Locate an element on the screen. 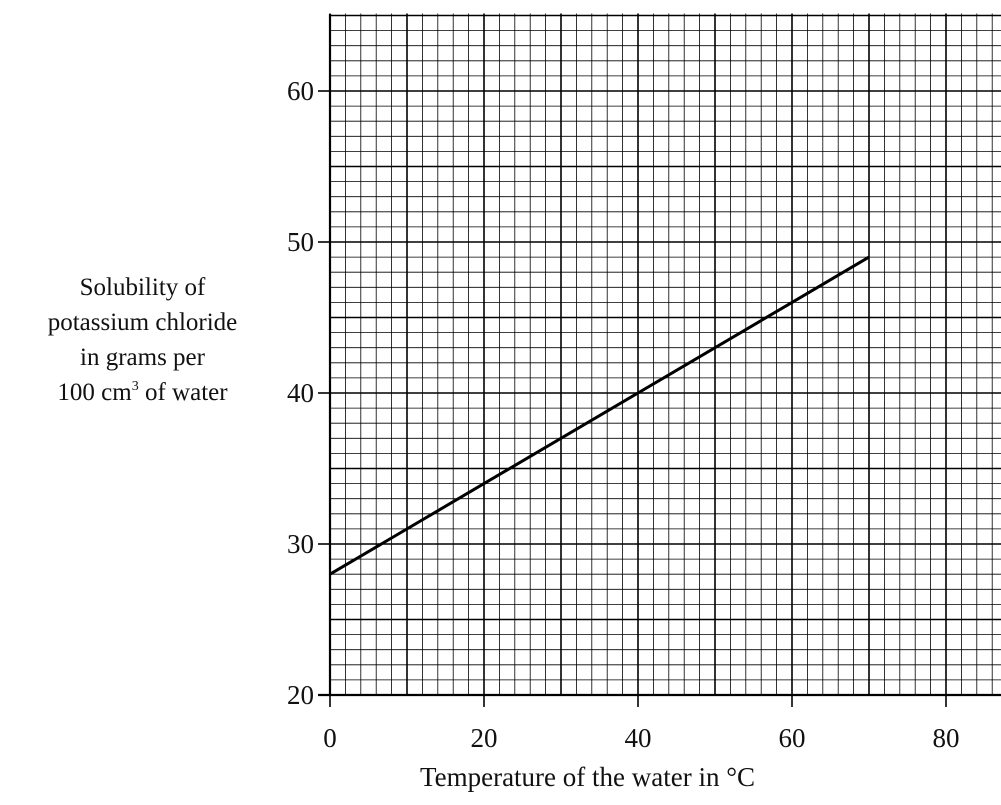  x-tick-label: 60 is located at coordinates (792, 738).